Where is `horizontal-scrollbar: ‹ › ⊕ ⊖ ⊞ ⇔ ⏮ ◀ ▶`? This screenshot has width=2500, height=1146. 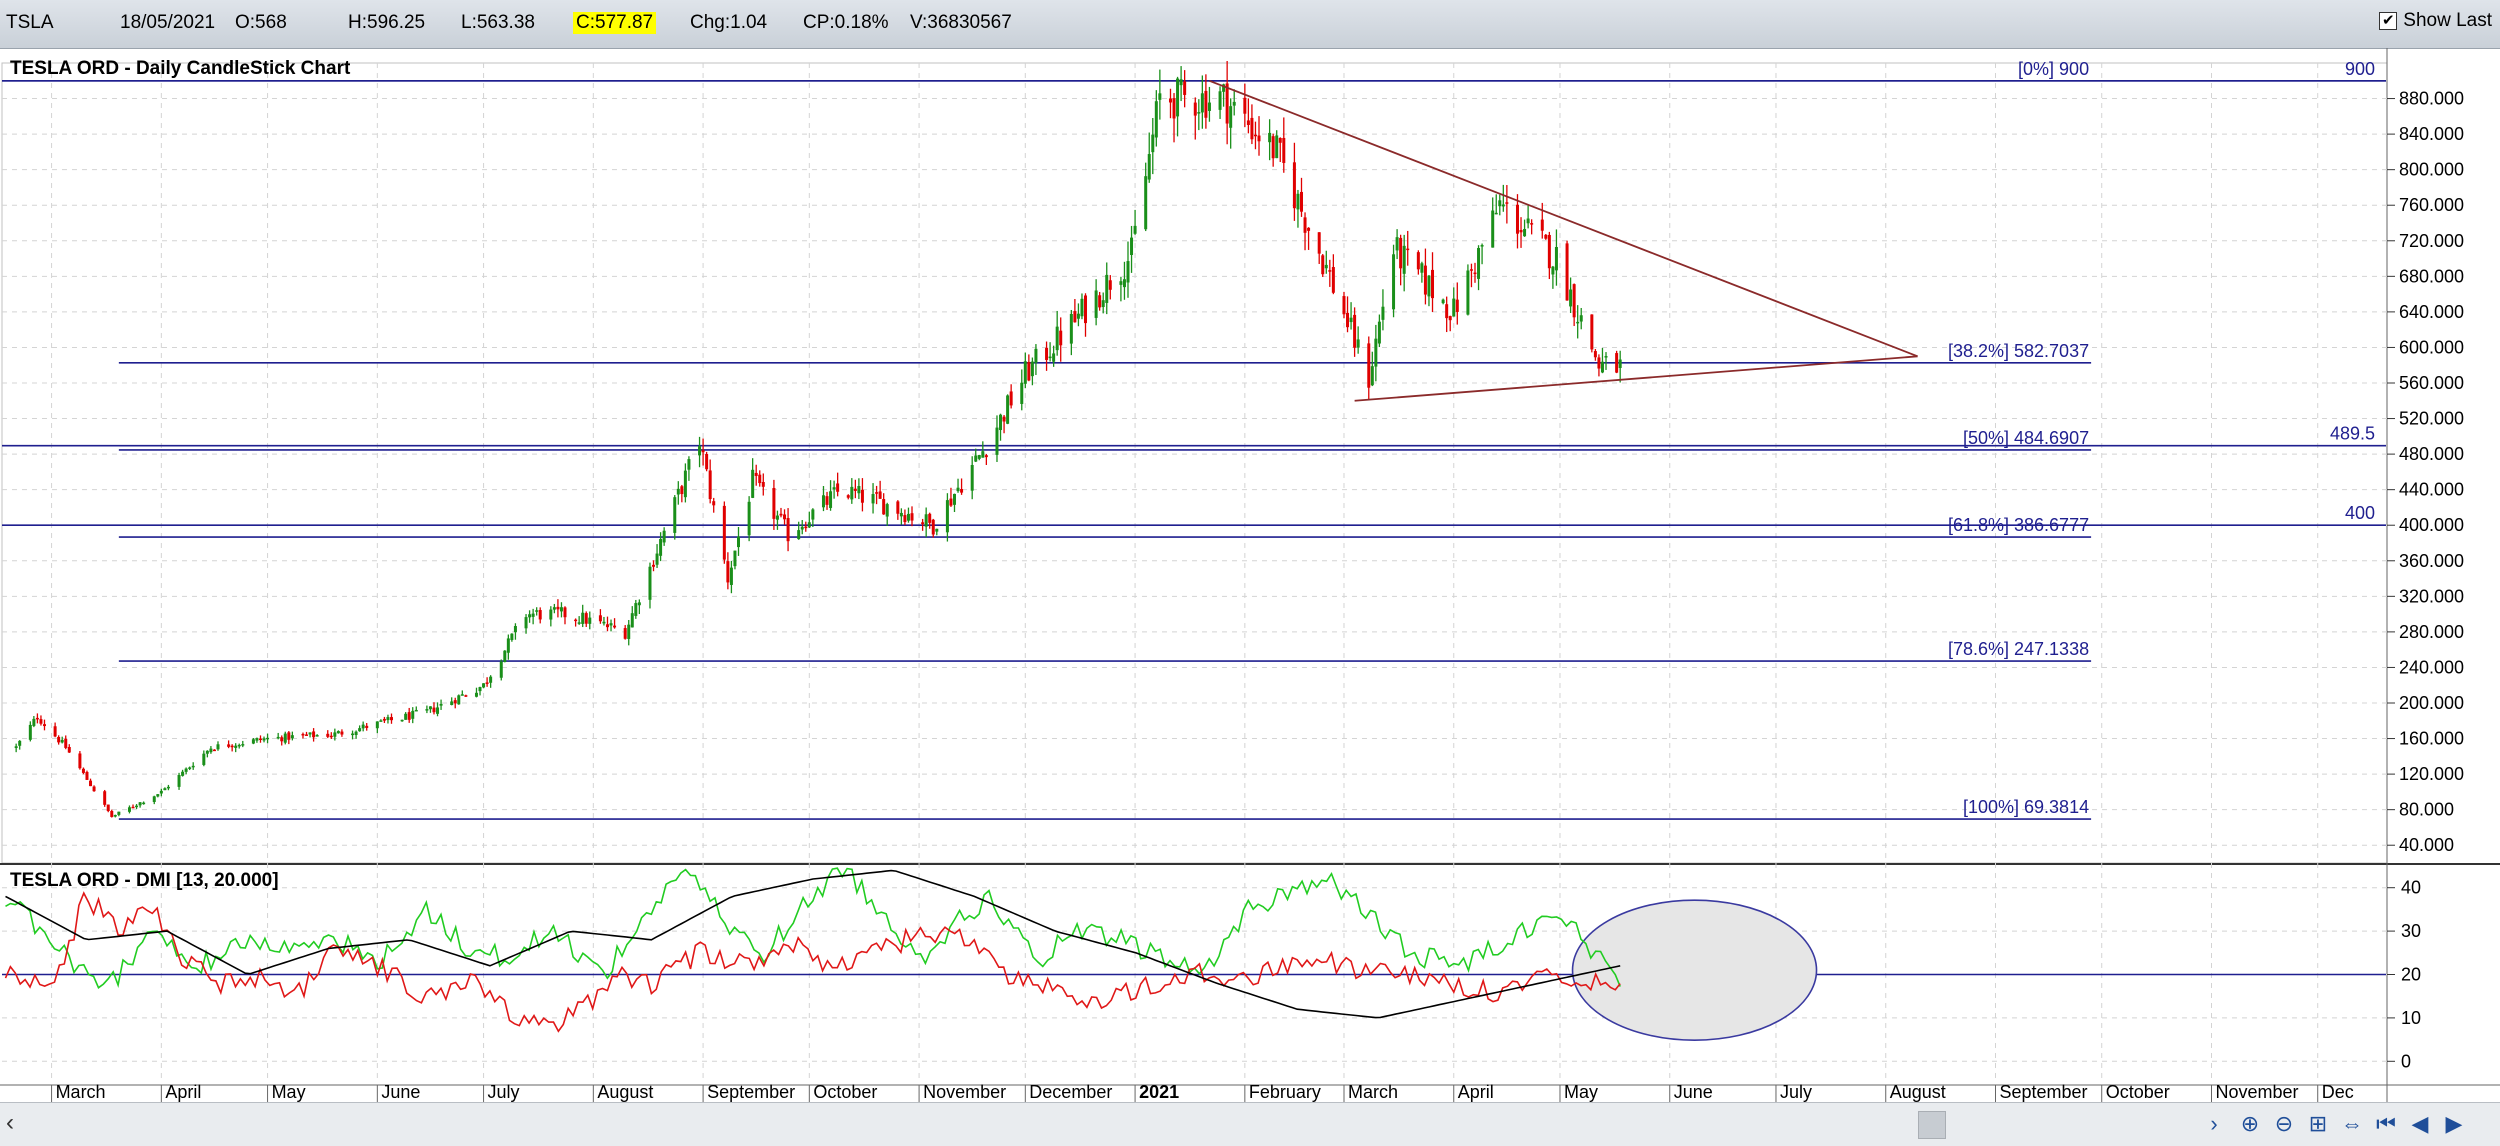
horizontal-scrollbar: ‹ › ⊕ ⊖ ⊞ ⇔ ⏮ ◀ ▶ is located at coordinates (1250, 1124).